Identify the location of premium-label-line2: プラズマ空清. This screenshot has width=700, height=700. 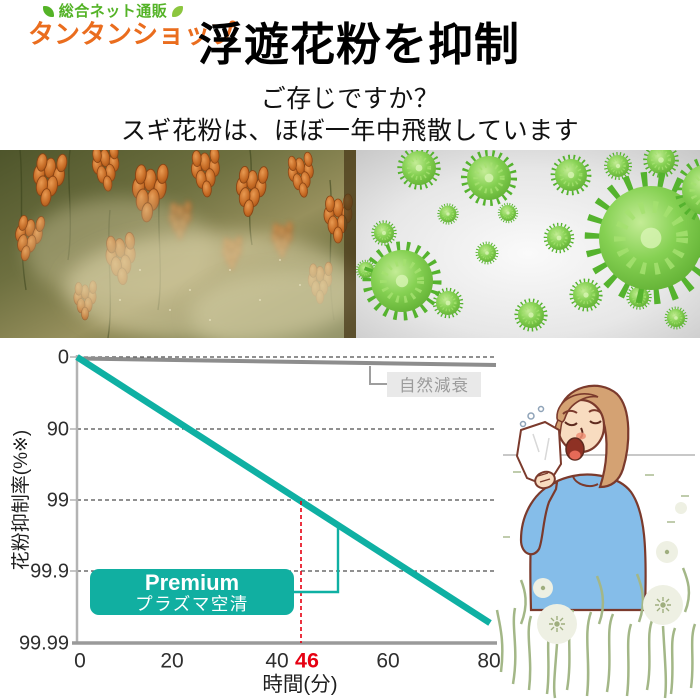
(192, 604).